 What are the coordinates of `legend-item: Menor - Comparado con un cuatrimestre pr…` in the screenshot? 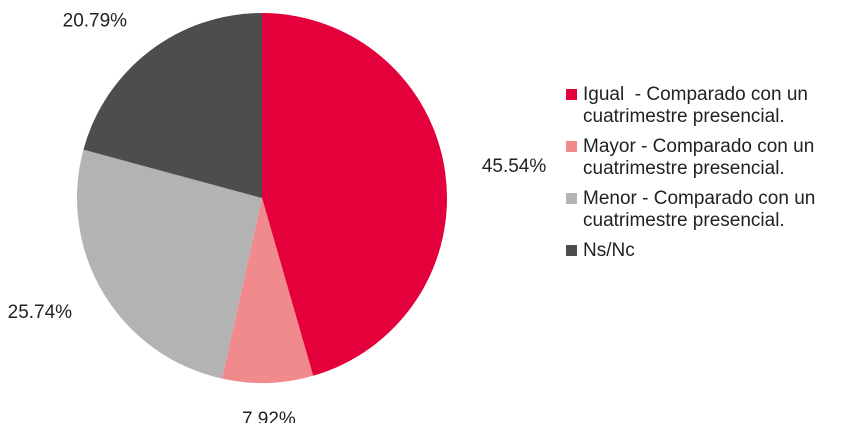 It's located at (712, 210).